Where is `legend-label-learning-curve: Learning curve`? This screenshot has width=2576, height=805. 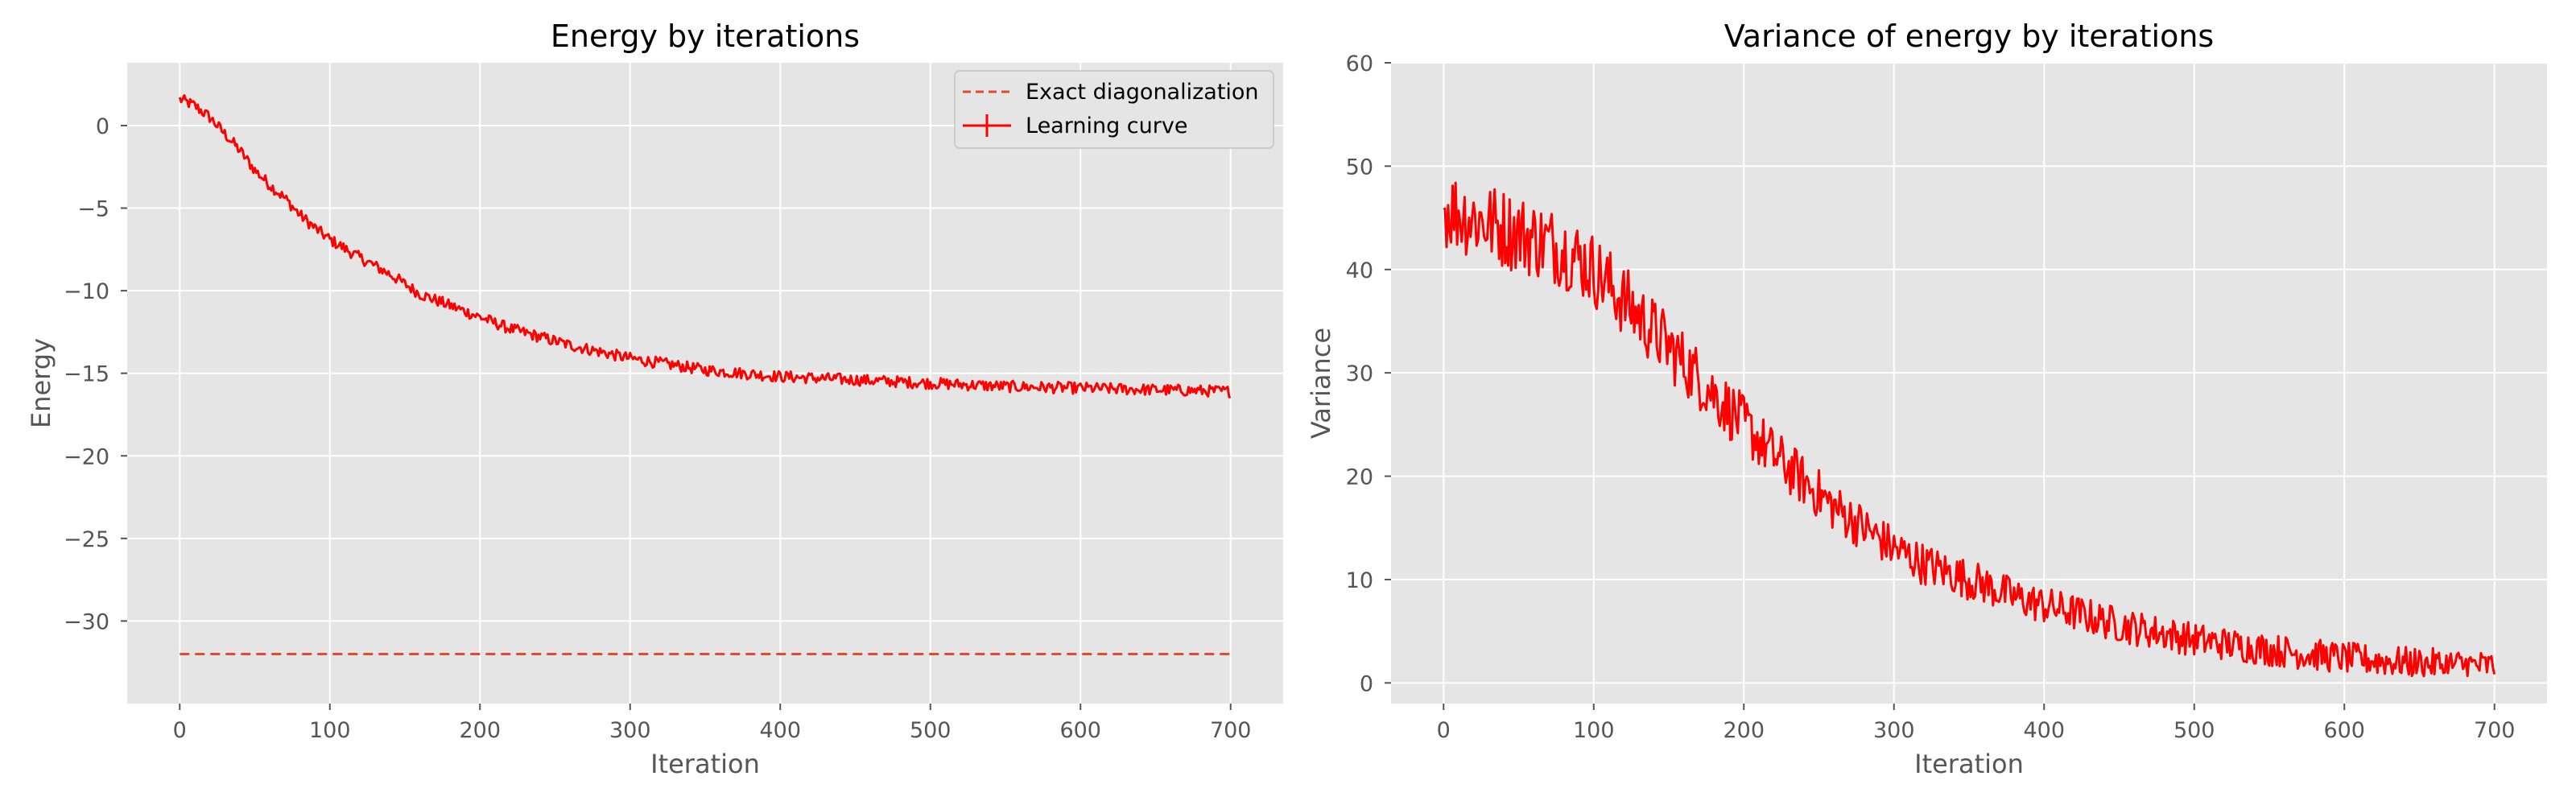 legend-label-learning-curve: Learning curve is located at coordinates (1106, 126).